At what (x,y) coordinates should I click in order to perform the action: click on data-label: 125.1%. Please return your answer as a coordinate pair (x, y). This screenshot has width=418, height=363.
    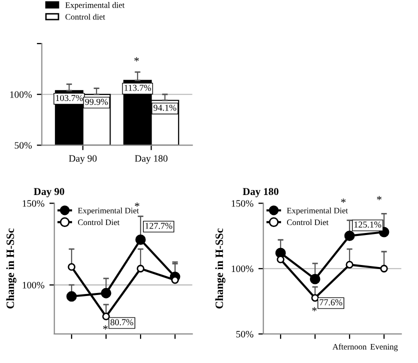
    Looking at the image, I should click on (368, 225).